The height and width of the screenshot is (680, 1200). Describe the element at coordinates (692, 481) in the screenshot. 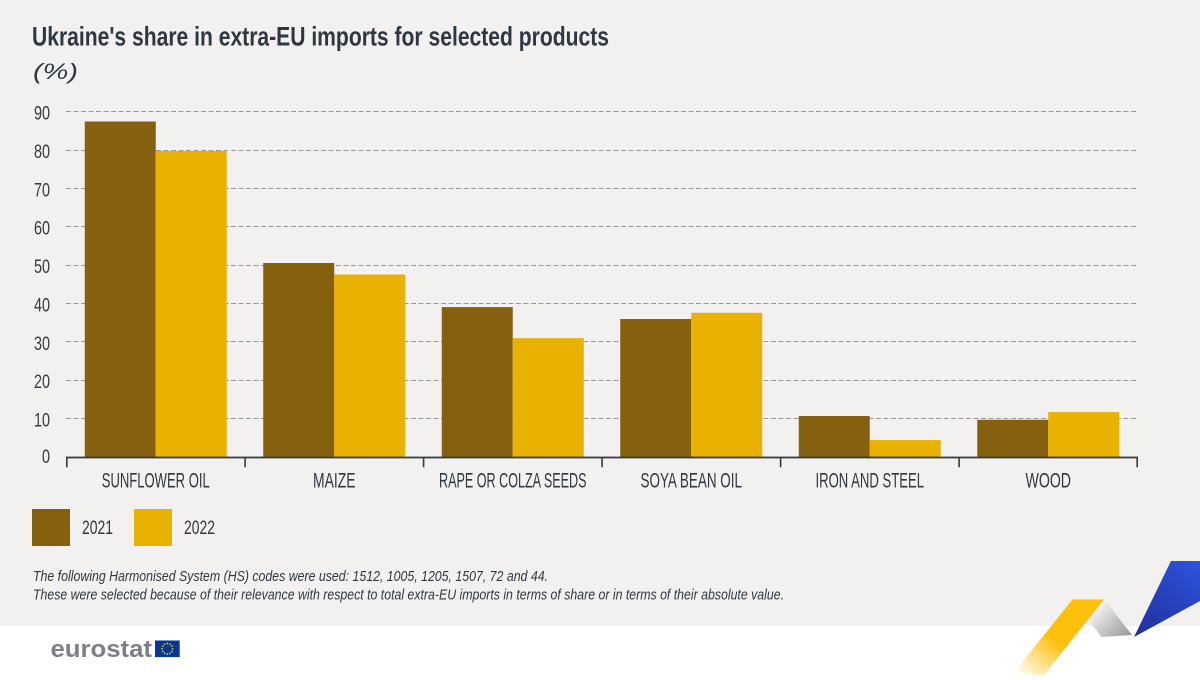

I see `svg-text: SOYA BEAN OIL` at that location.